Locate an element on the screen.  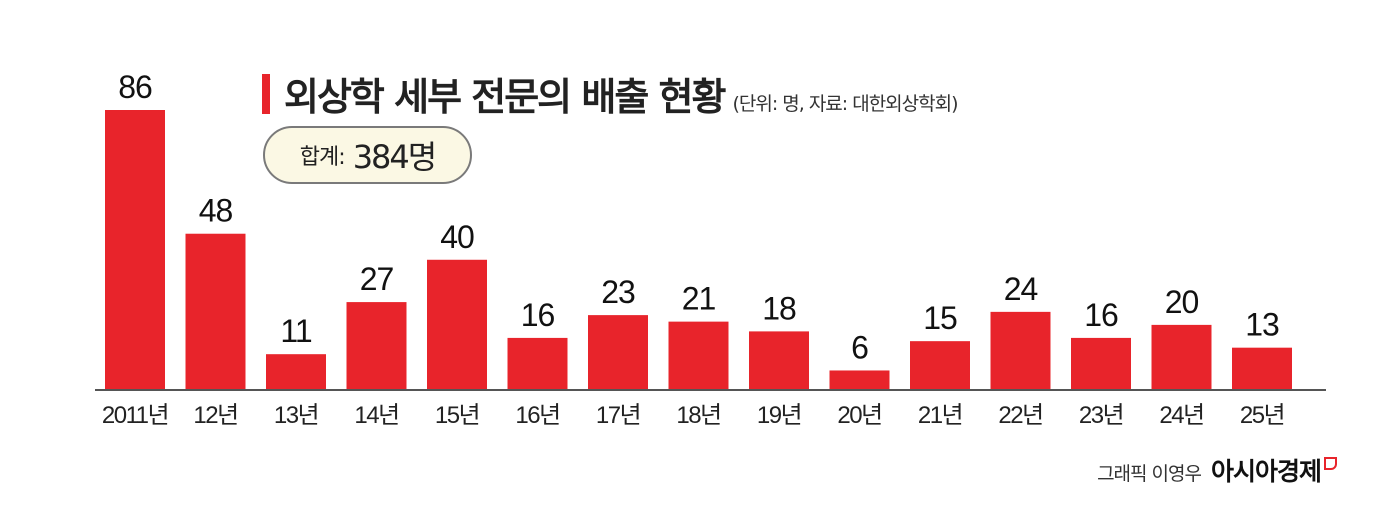
value-label-2: 11 is located at coordinates (295, 331).